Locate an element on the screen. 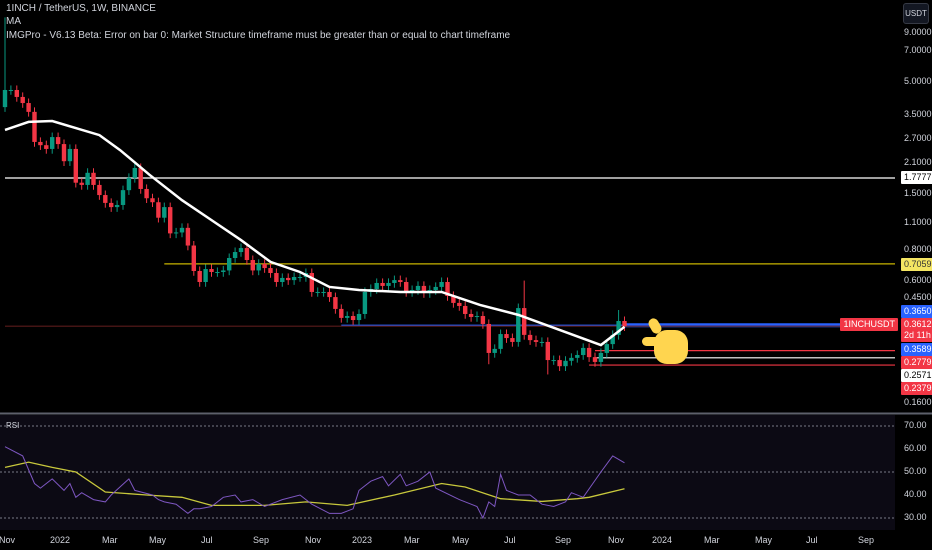 Image resolution: width=932 pixels, height=550 pixels. pointing-hand-icon is located at coordinates (665, 341).